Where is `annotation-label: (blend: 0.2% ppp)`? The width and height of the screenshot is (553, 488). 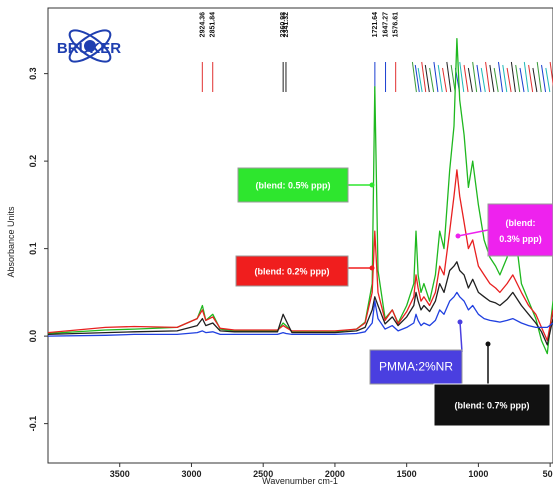
annotation-label: (blend: 0.2% ppp) is located at coordinates (292, 272).